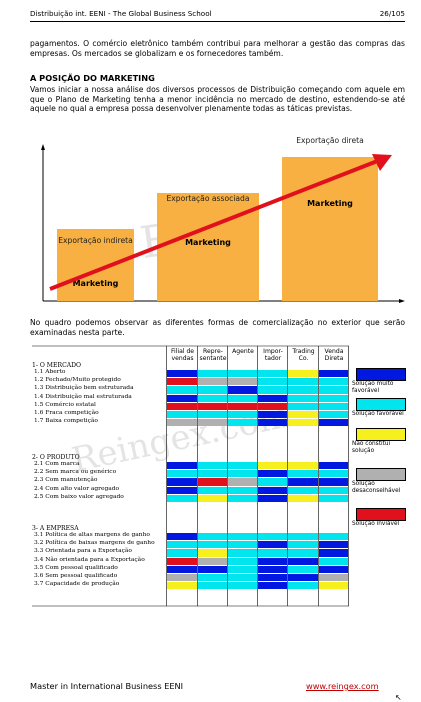 The width and height of the screenshot is (421, 702). I want to click on table-row-label: 1.1 Aberto, so click(50, 372).